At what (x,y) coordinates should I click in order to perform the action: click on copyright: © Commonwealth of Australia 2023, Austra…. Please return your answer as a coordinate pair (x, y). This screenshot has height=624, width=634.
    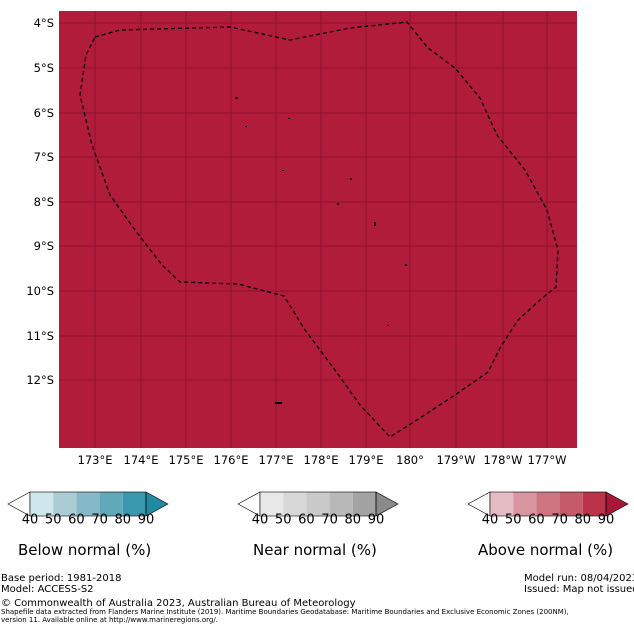
    Looking at the image, I should click on (178, 603).